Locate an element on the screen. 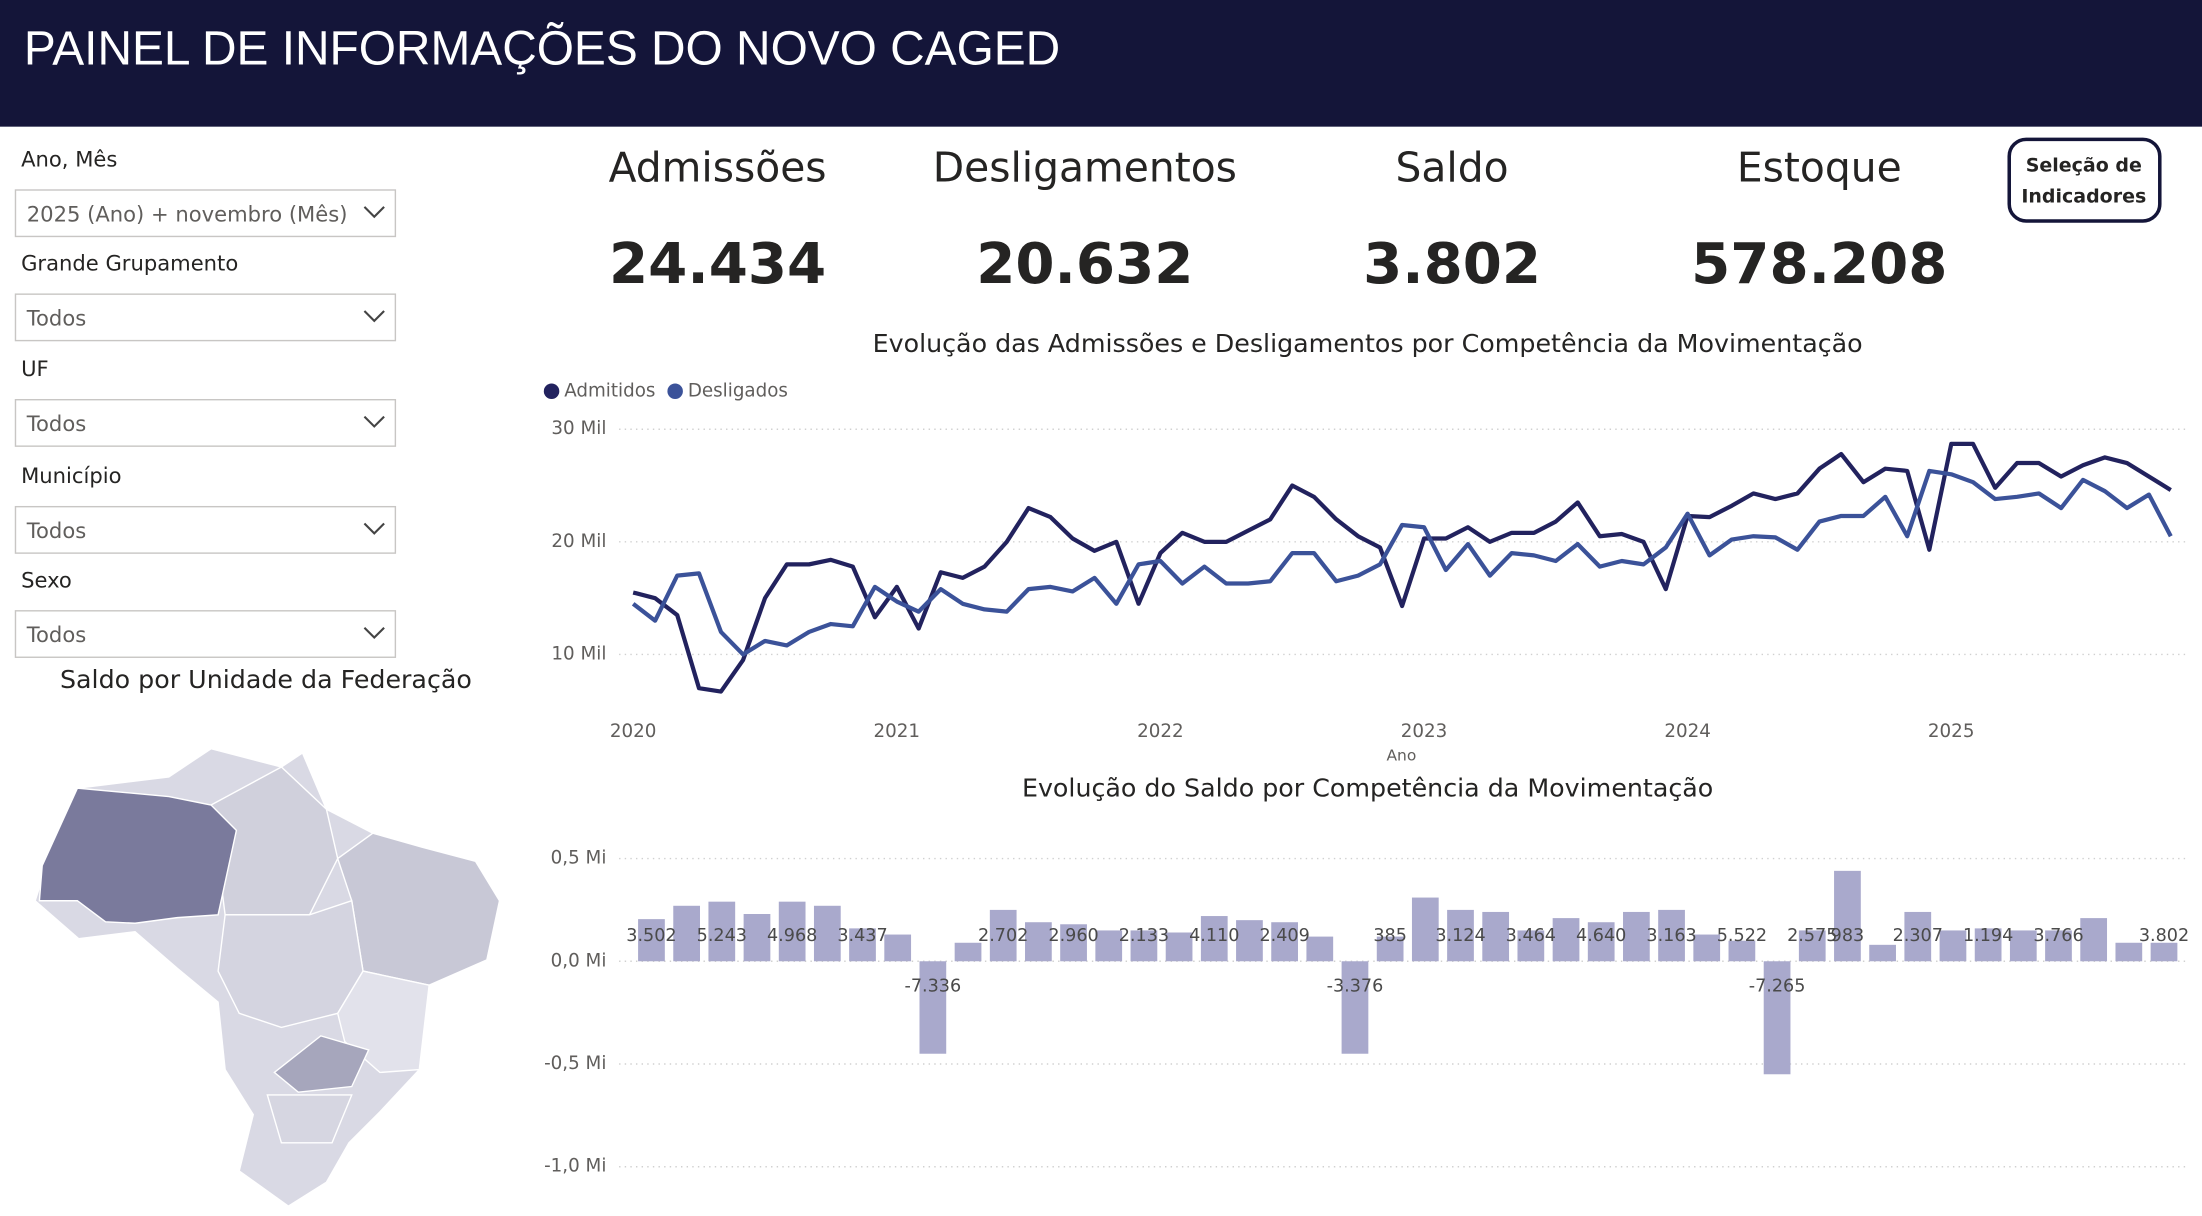  x-tick-label: 2021 is located at coordinates (897, 731).